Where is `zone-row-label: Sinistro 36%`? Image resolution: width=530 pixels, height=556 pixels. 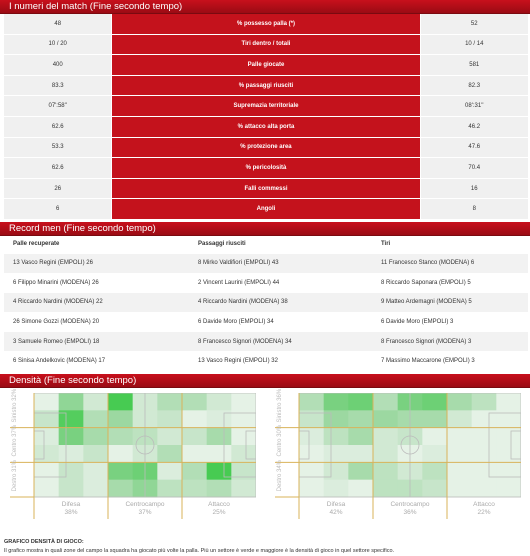
zone-row-label: Sinistro 36% is located at coordinates (280, 405).